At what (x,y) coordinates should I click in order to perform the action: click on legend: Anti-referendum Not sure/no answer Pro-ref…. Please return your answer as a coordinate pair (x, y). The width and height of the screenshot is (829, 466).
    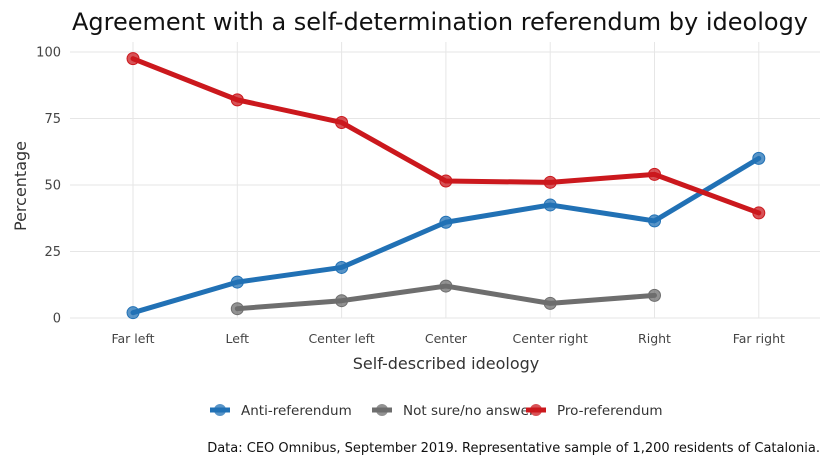
    Looking at the image, I should click on (436, 411).